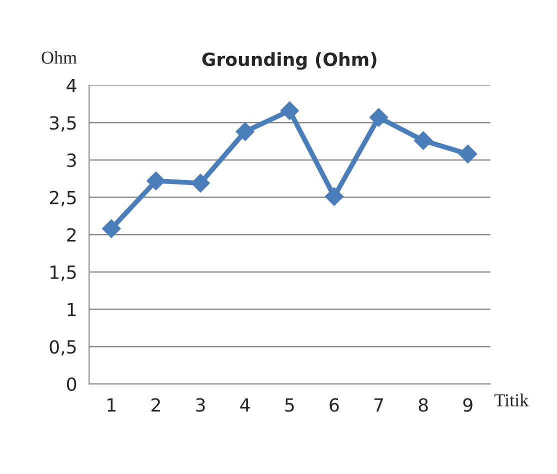  I want to click on x-tick-label: 3, so click(200, 405).